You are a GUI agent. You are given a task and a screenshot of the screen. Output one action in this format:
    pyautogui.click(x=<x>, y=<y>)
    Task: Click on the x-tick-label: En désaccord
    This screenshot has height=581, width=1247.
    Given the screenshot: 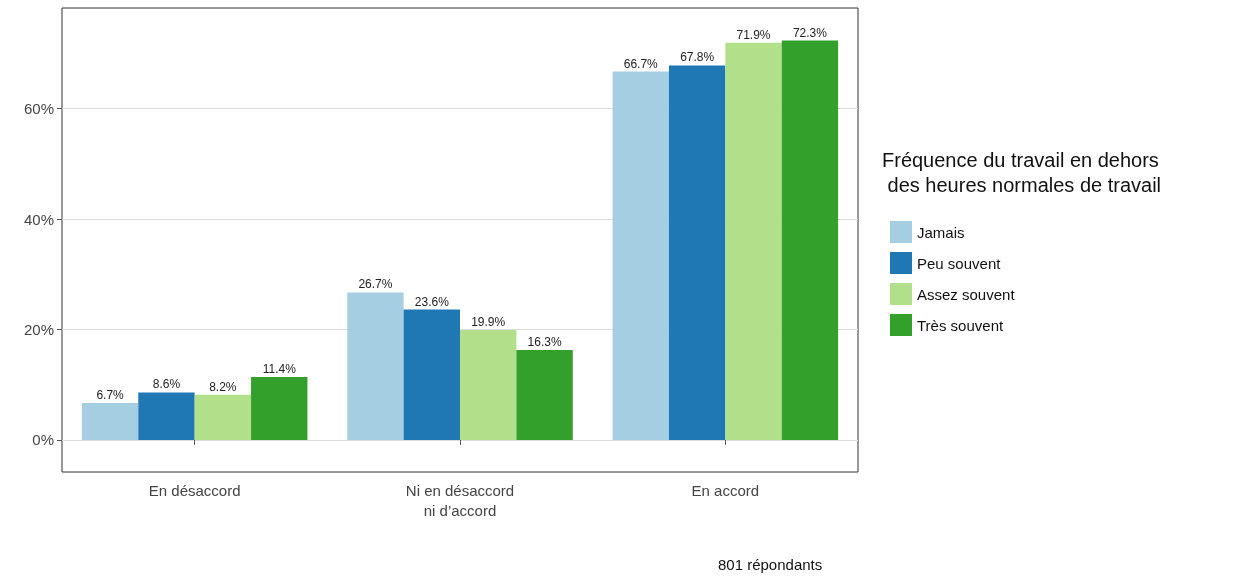 What is the action you would take?
    pyautogui.click(x=194, y=490)
    